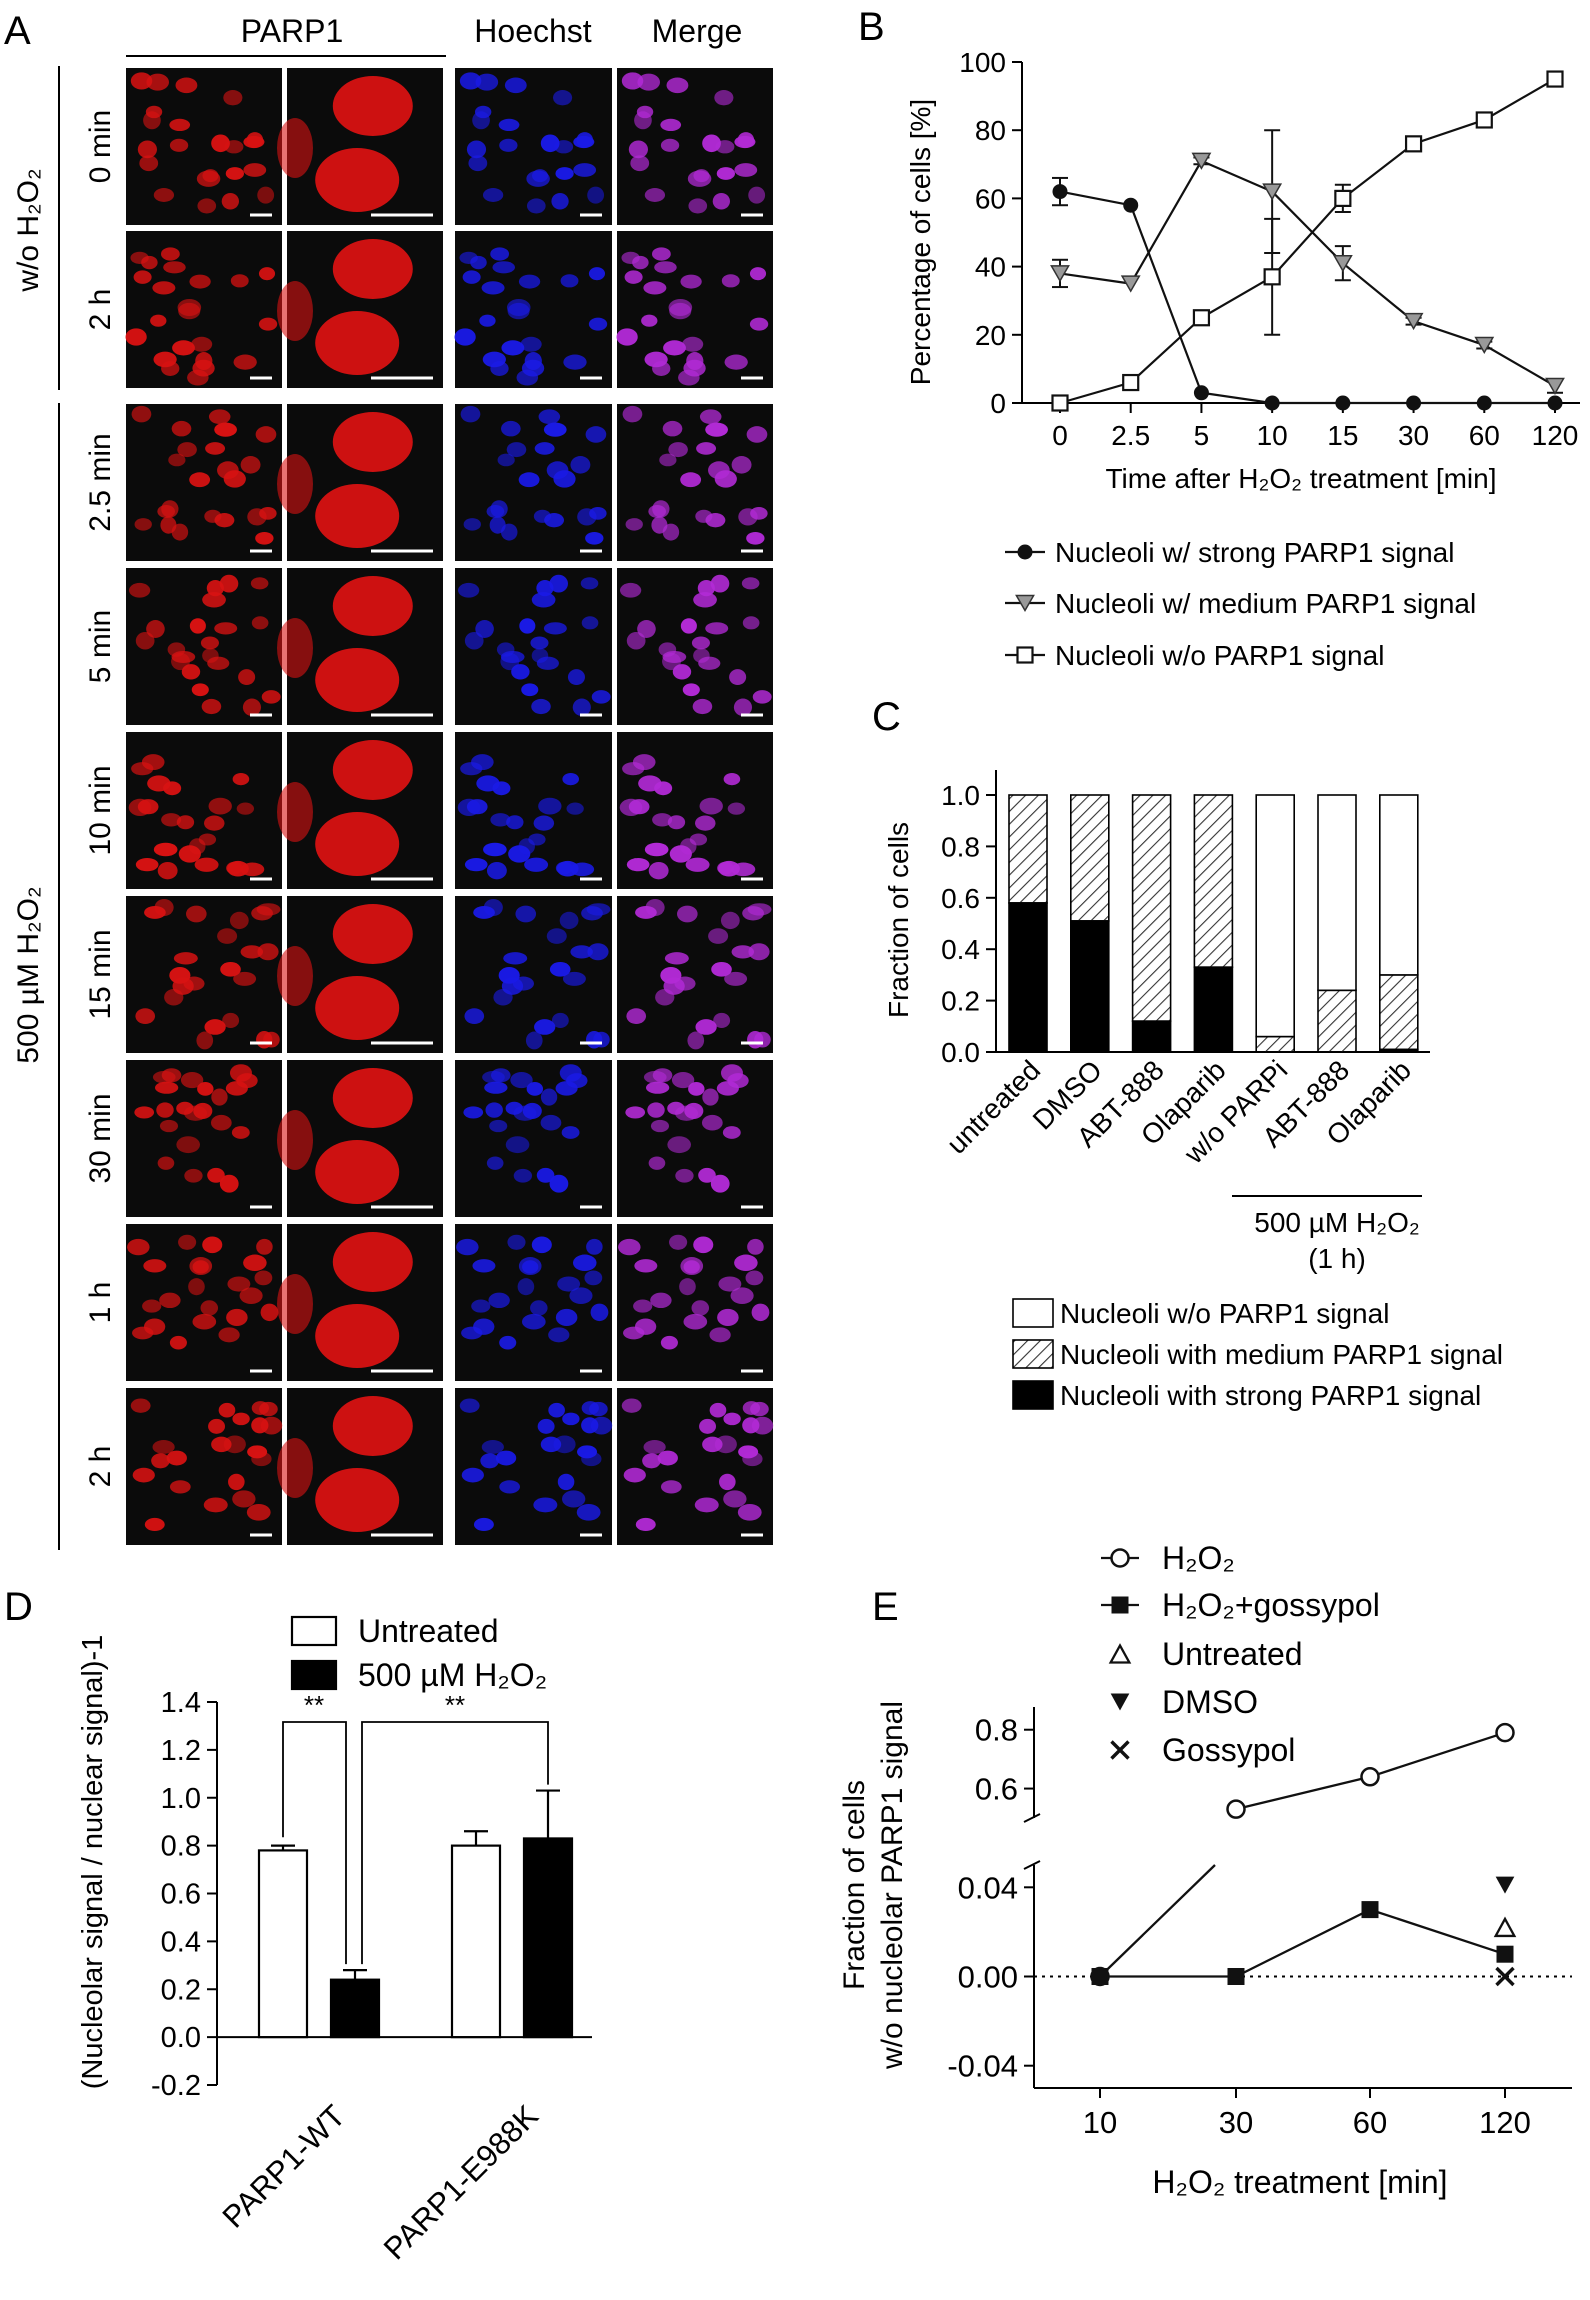 Image resolution: width=1590 pixels, height=2300 pixels. What do you see at coordinates (284, 2166) in the screenshot?
I see `x-tick-label: PARP1-WT` at bounding box center [284, 2166].